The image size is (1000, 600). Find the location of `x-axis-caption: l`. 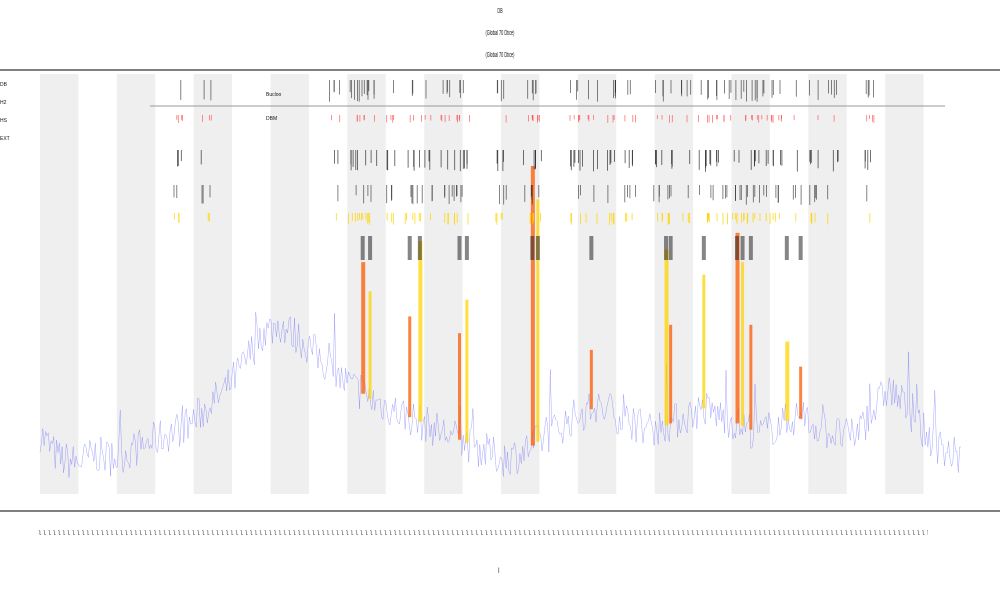

x-axis-caption: l is located at coordinates (499, 571).